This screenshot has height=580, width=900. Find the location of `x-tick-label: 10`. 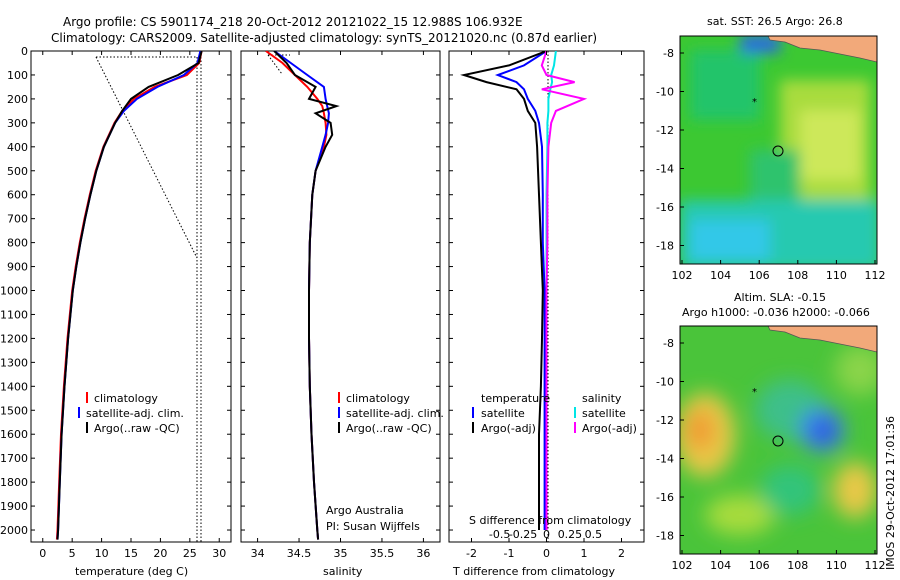

x-tick-label: 10 is located at coordinates (102, 553).